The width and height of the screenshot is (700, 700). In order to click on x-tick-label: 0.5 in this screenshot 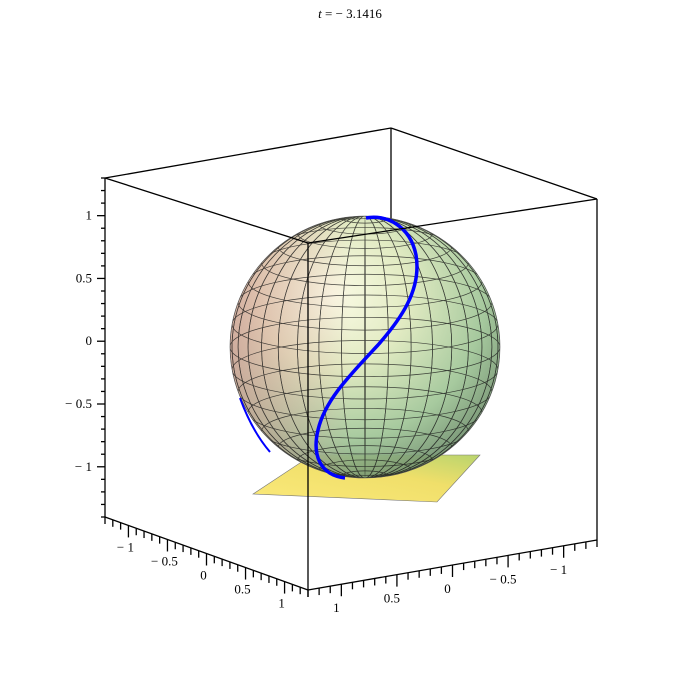, I will do `click(242, 589)`.